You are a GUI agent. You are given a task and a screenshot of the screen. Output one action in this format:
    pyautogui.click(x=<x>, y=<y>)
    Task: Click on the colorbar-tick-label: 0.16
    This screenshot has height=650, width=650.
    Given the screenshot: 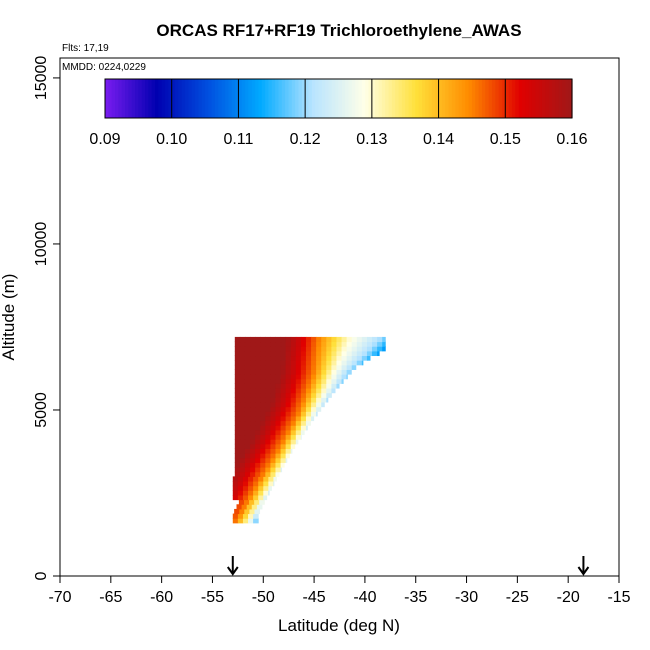 What is the action you would take?
    pyautogui.click(x=571, y=139)
    